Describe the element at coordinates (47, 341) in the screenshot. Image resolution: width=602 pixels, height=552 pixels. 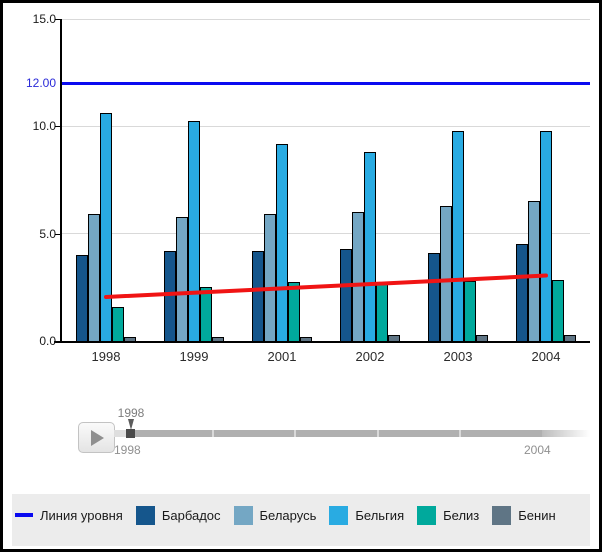
I see `y-tick-label: 0.0` at that location.